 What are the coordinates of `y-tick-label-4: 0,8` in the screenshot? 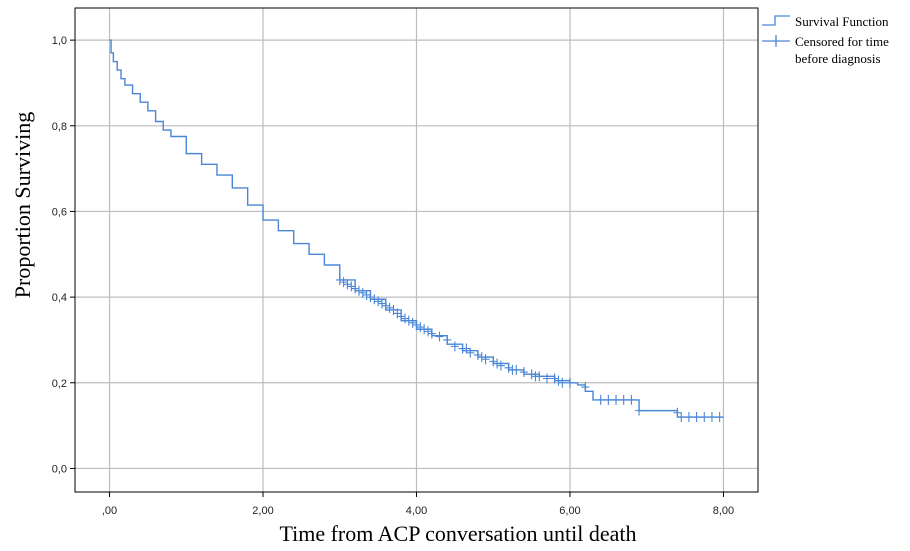 It's located at (59, 127).